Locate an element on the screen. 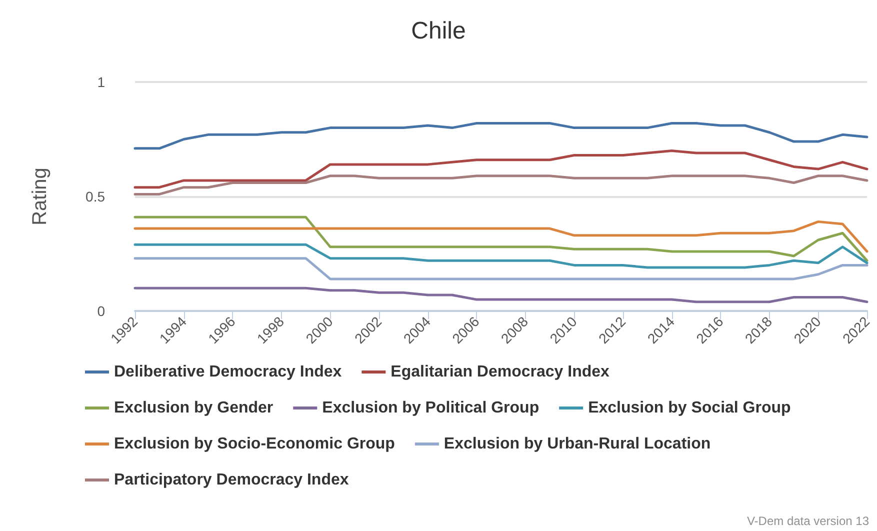 The width and height of the screenshot is (877, 531). legend-label: Exclusion by Political Group is located at coordinates (431, 408).